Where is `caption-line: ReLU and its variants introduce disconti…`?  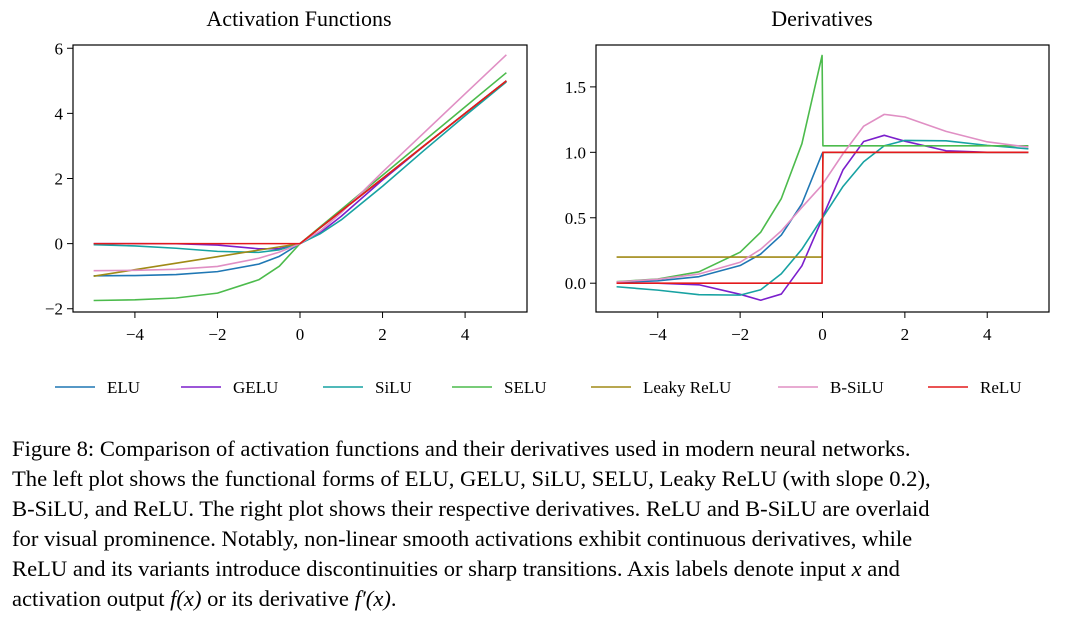 caption-line: ReLU and its variants introduce disconti… is located at coordinates (543, 569).